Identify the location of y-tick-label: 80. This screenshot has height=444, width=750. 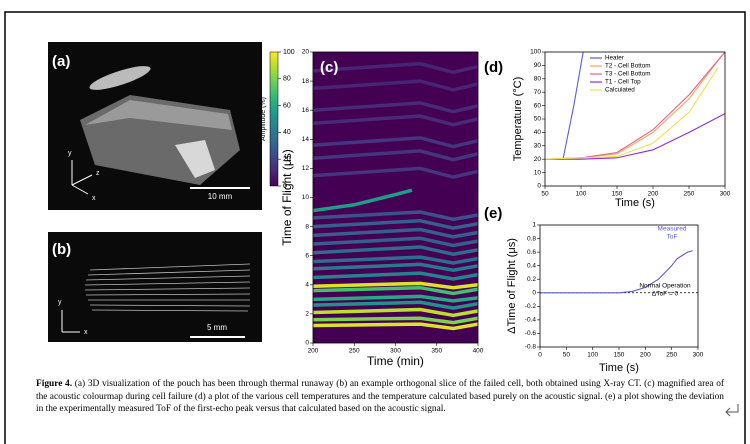
(538, 79).